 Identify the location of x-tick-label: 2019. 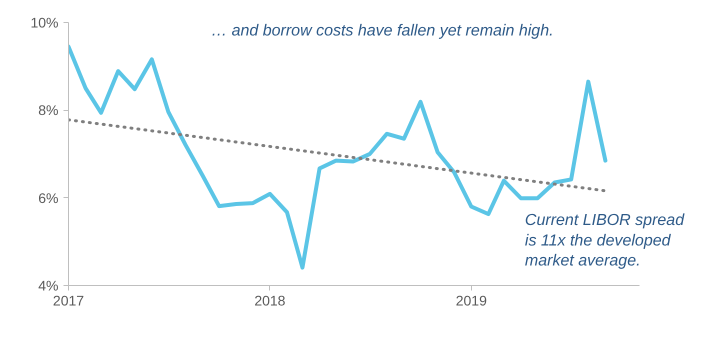
(472, 300).